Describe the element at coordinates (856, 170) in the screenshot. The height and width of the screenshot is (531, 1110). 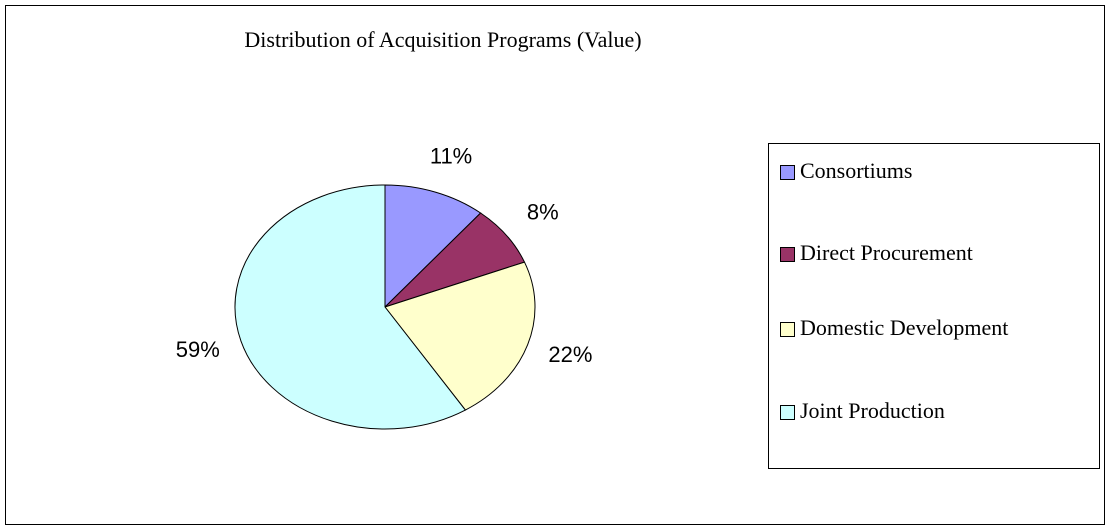
I see `legend-label: Consortiums` at that location.